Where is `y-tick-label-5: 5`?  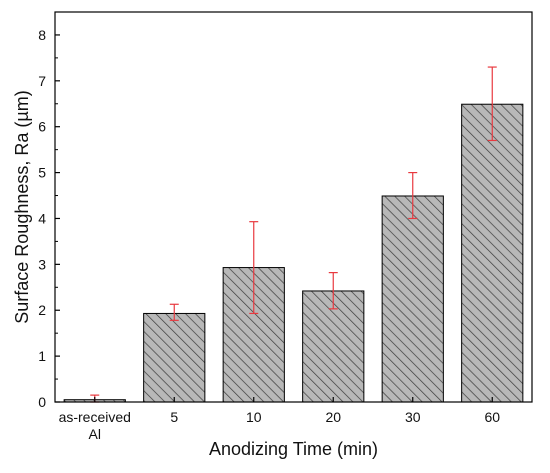 y-tick-label-5: 5 is located at coordinates (42, 173).